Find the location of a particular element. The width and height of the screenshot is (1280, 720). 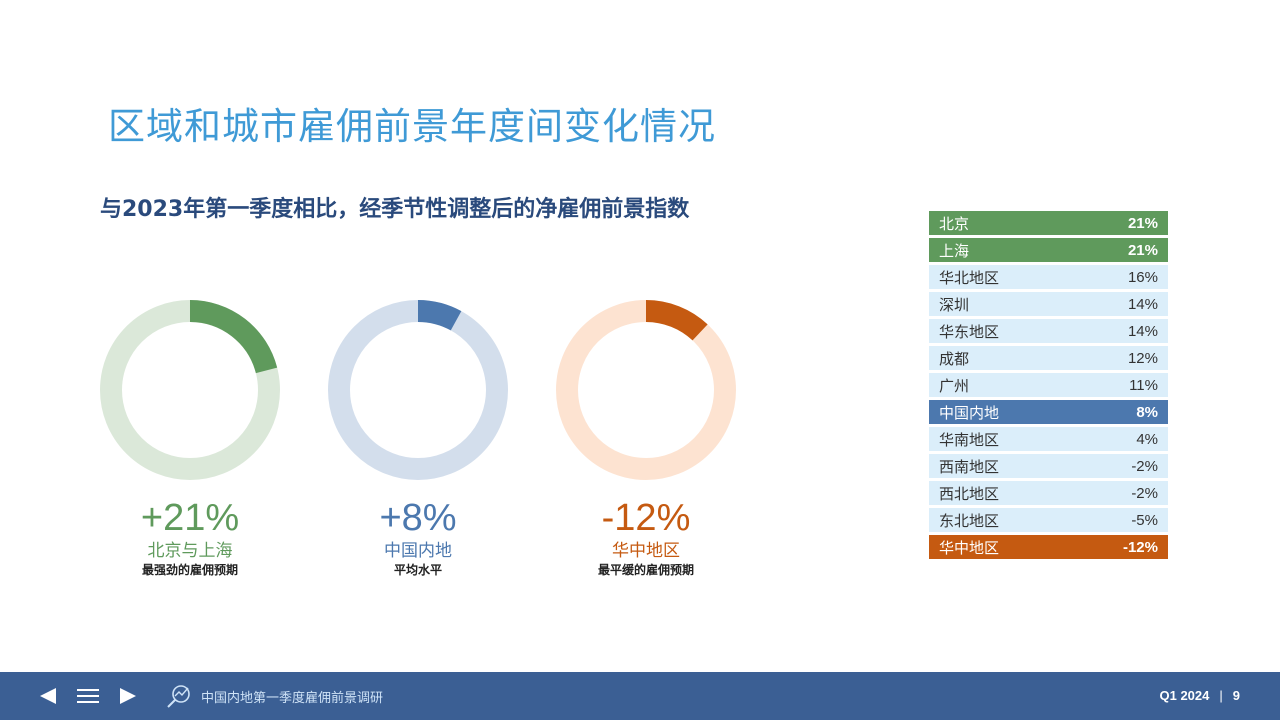

region-value-cell: -12% is located at coordinates (1119, 547).